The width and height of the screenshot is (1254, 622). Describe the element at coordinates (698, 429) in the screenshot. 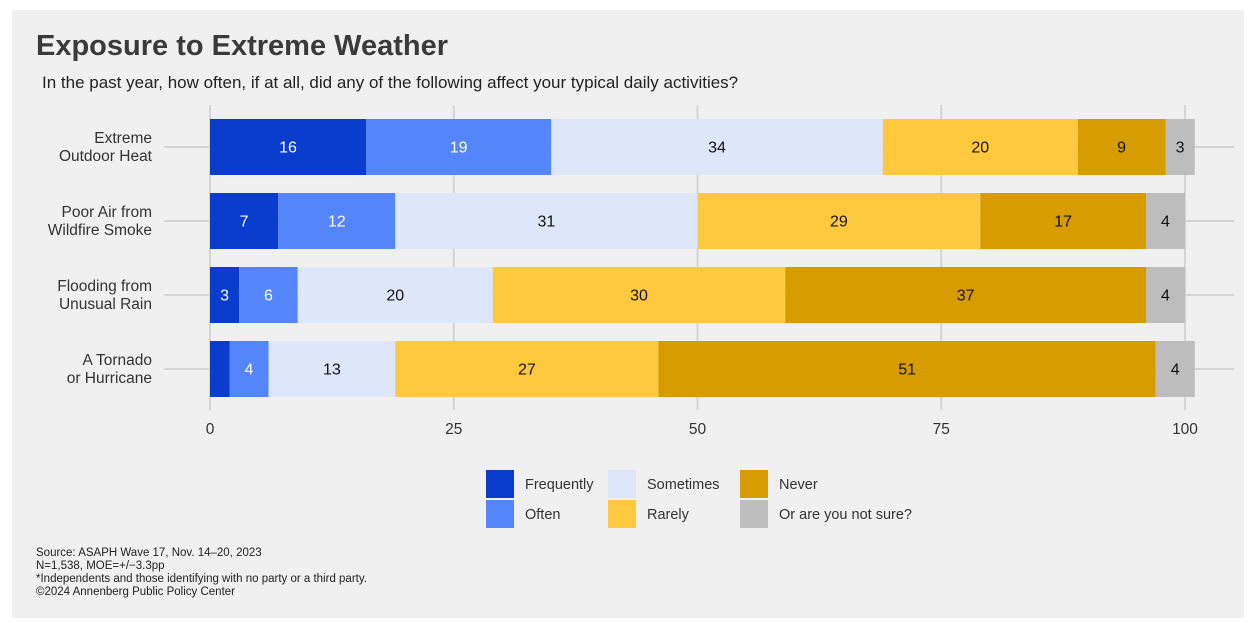

I see `x-tick-label: 50` at that location.